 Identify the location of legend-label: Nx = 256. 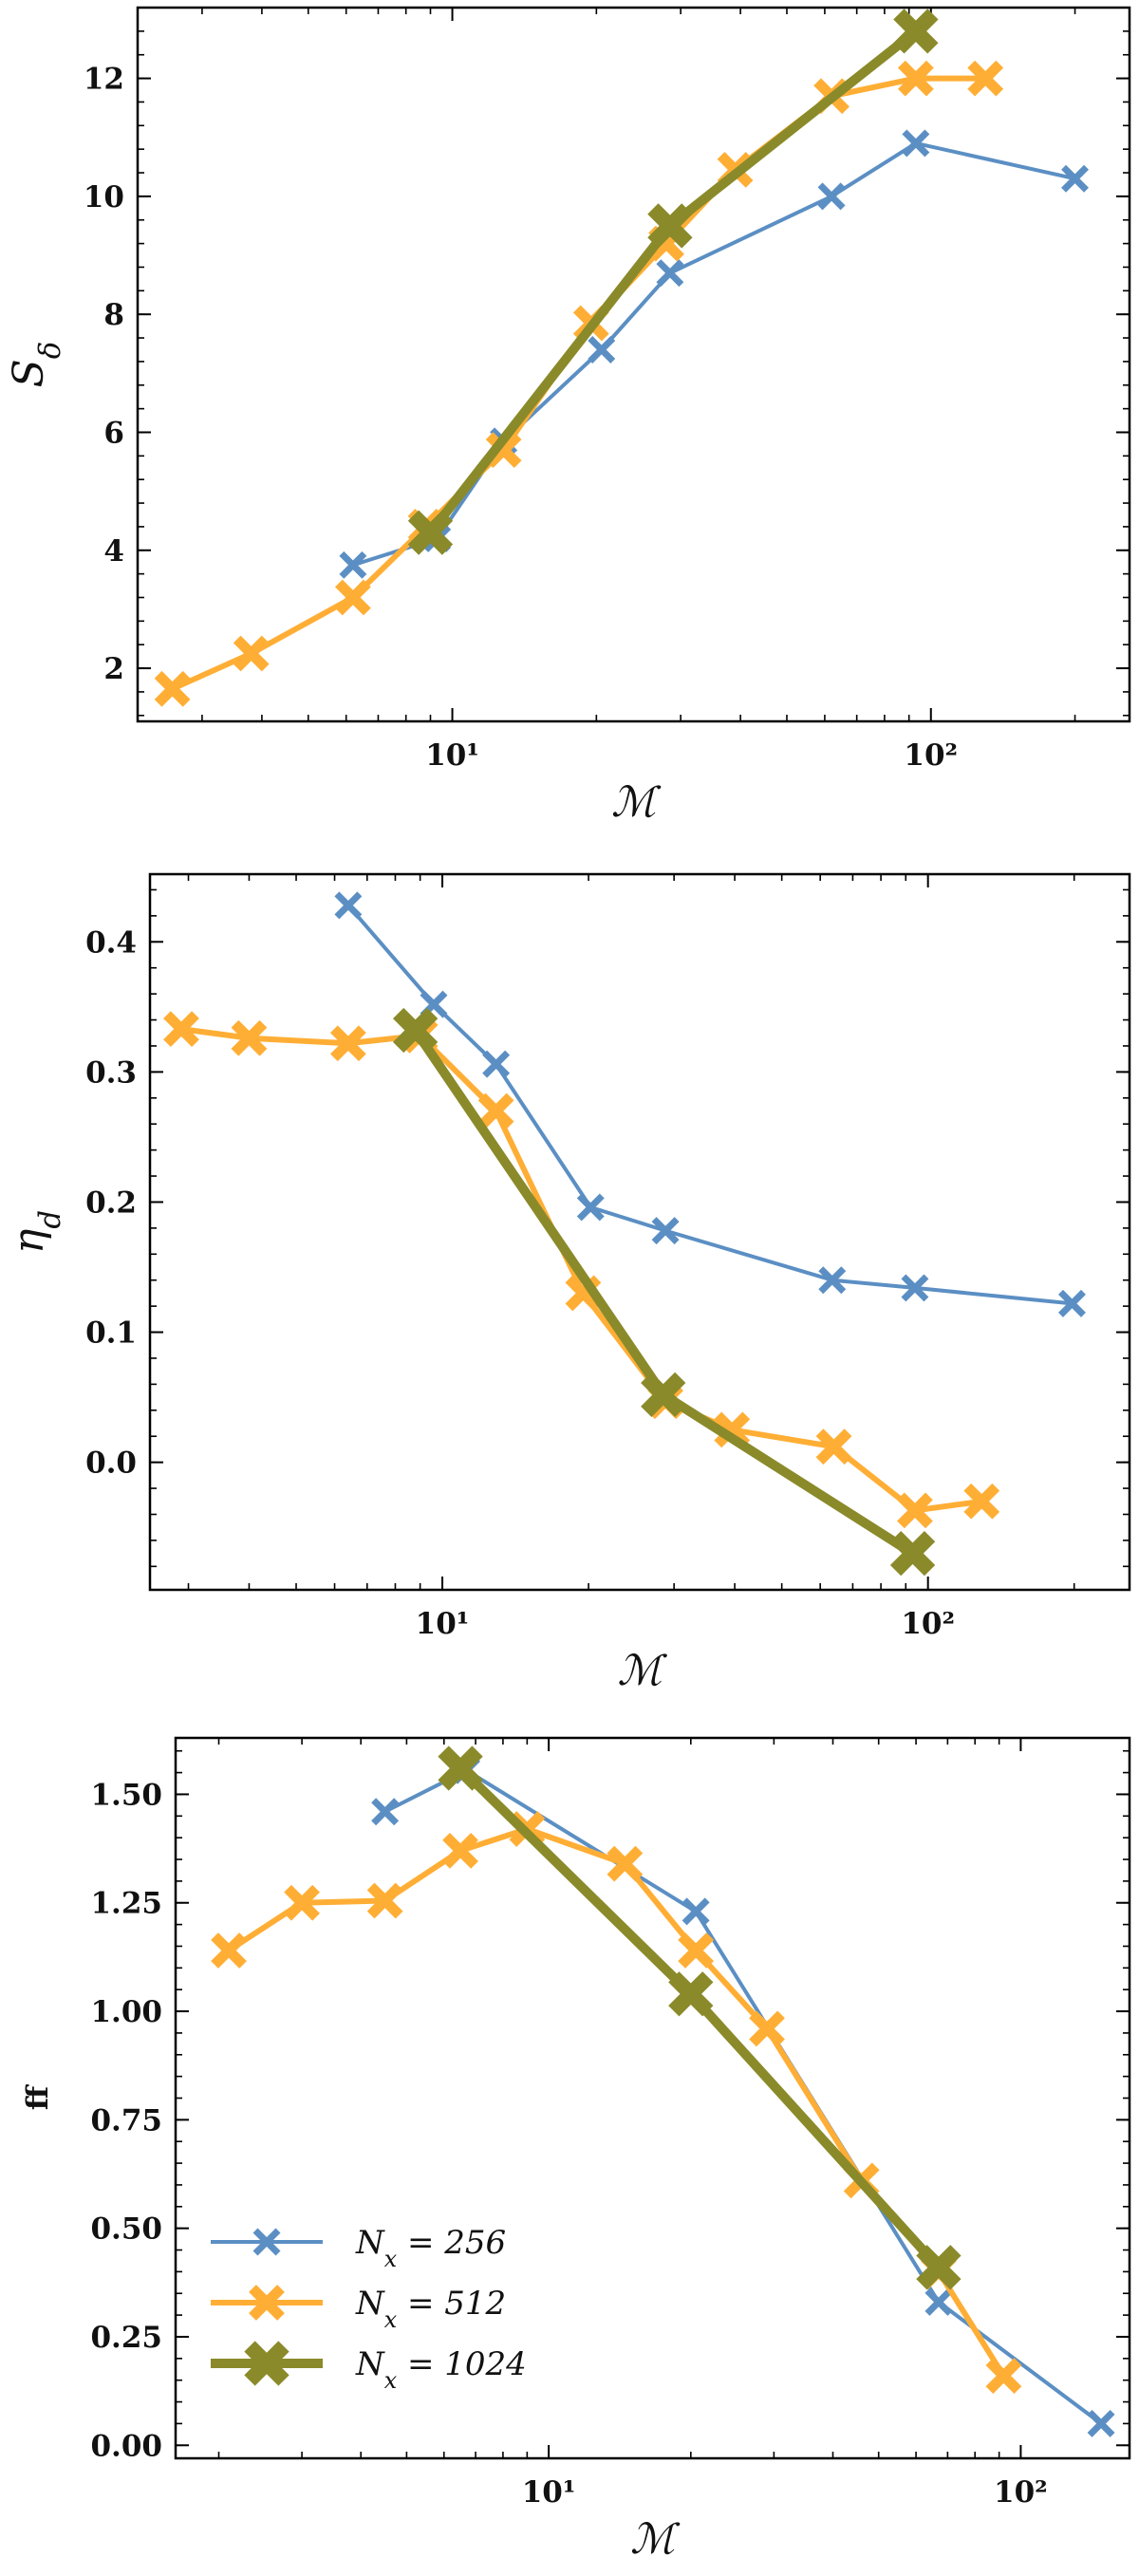
(430, 2248).